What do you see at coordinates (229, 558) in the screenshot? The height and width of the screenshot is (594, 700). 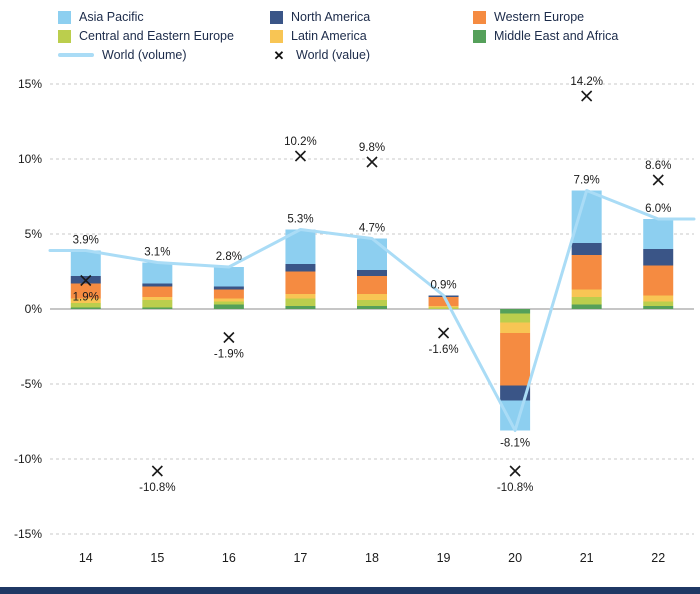 I see `x-axis-label: 16` at bounding box center [229, 558].